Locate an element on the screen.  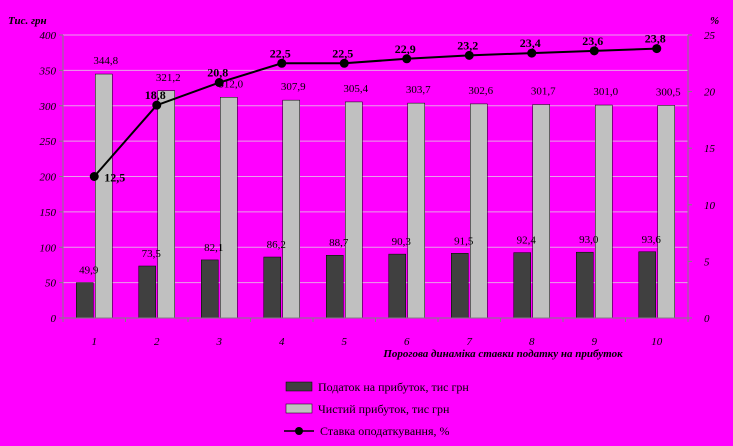
data-label-tax: 93,6 is located at coordinates (652, 240).